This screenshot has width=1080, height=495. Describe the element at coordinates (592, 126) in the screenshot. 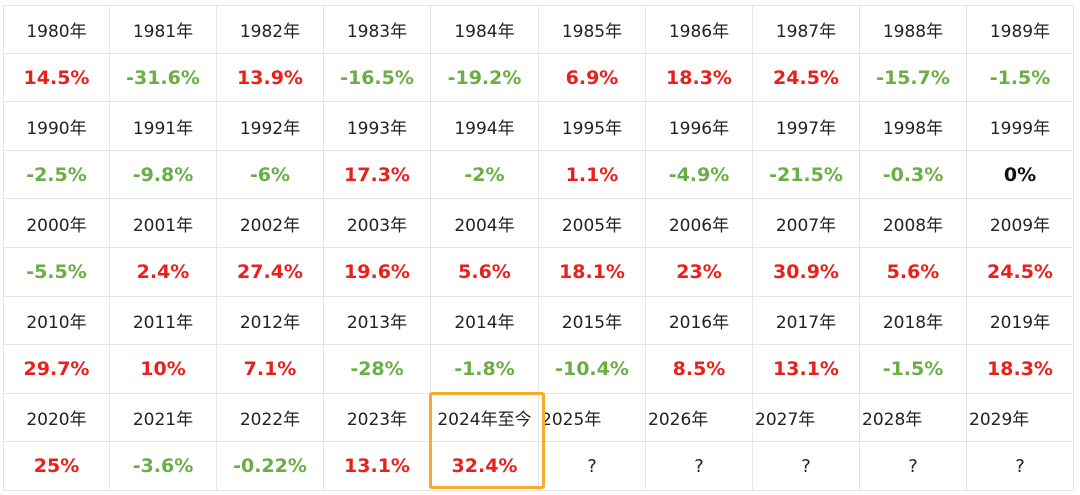

I see `year-label: 1995年` at that location.